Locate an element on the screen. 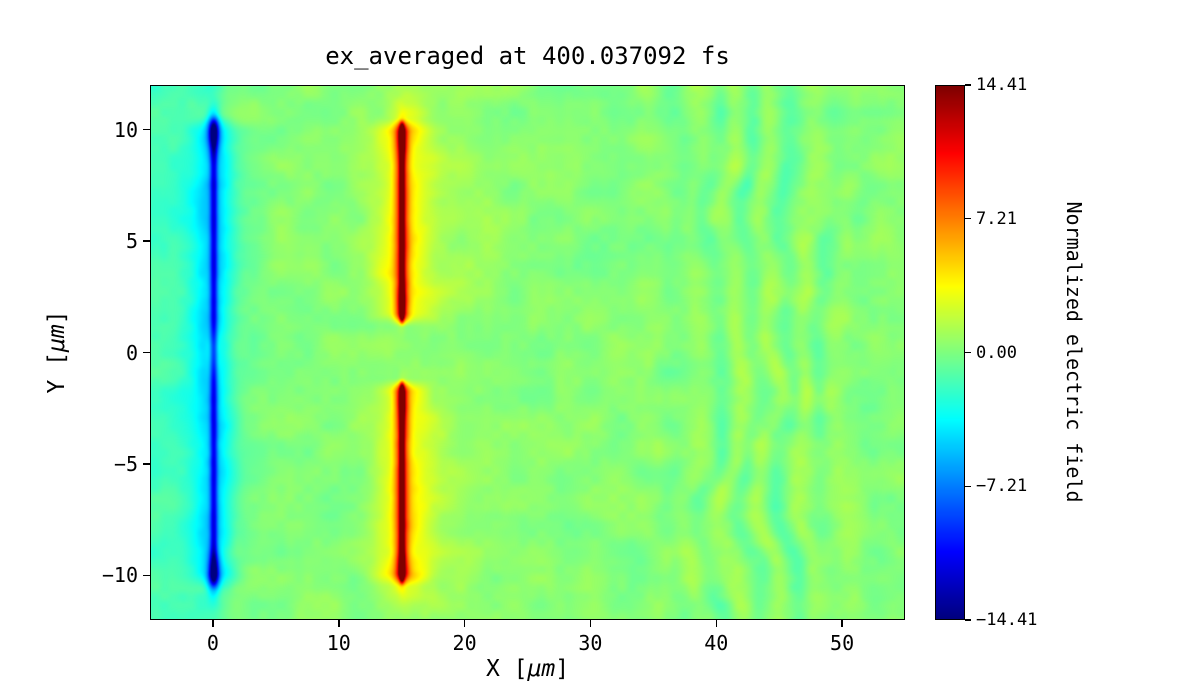 The height and width of the screenshot is (700, 1200). x-tick-label: 0 is located at coordinates (212, 643).